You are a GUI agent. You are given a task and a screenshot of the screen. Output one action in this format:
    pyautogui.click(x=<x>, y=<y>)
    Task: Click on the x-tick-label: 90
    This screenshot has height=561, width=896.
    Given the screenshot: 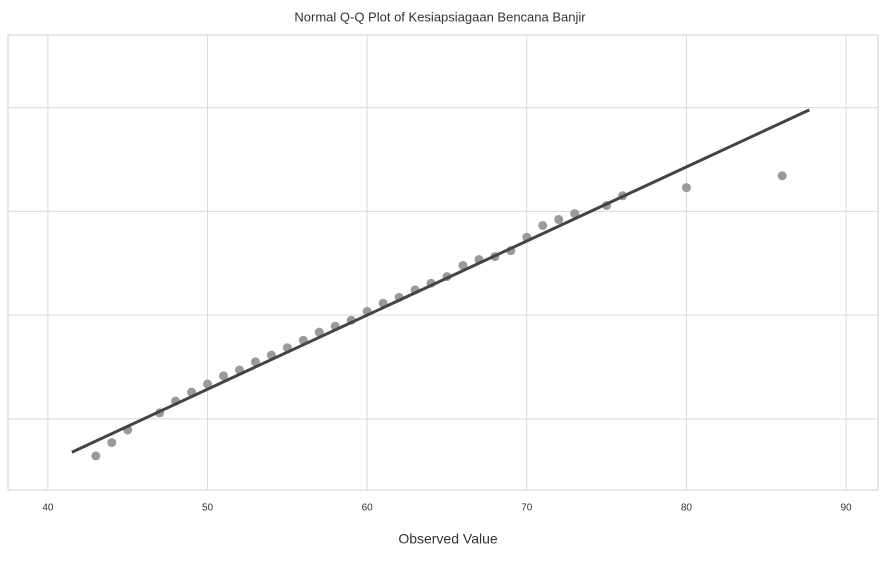 What is the action you would take?
    pyautogui.click(x=847, y=508)
    